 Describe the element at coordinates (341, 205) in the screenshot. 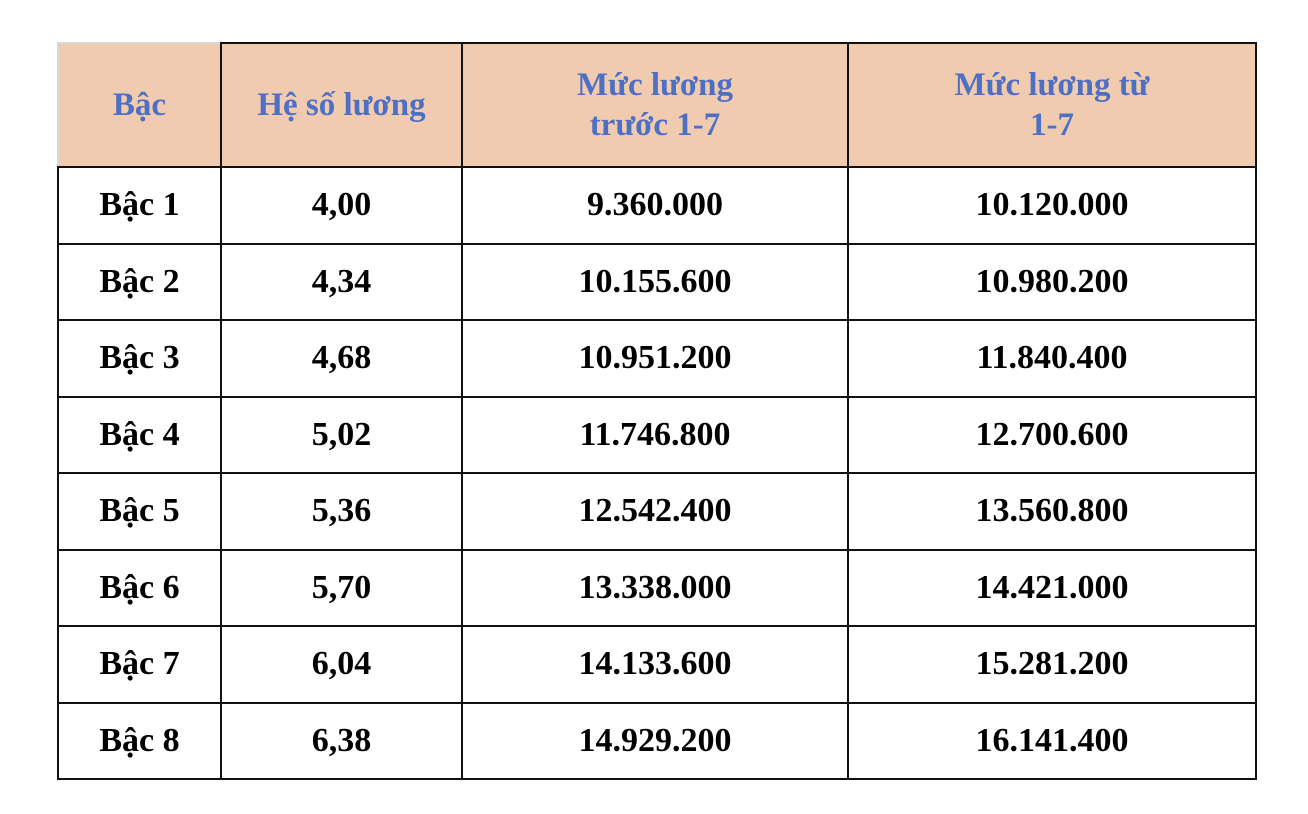

I see `table-cell: 4,00` at that location.